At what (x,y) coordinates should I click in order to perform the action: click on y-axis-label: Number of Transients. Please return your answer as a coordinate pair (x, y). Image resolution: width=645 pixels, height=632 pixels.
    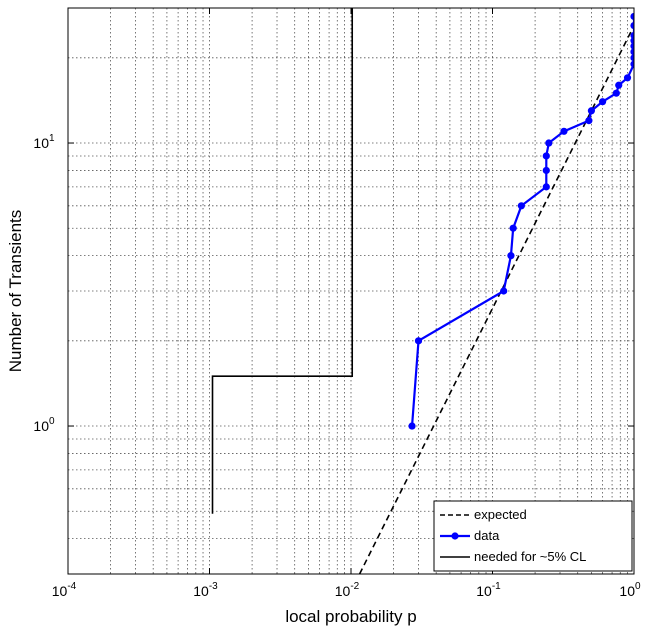
    Looking at the image, I should click on (15, 291).